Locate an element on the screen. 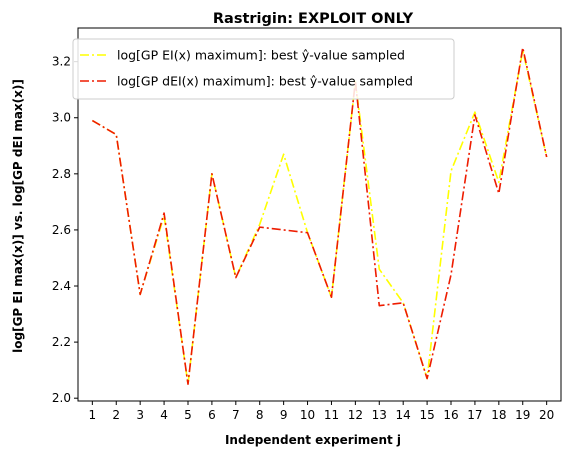 The image size is (571, 459). x-tick-label: 5 is located at coordinates (188, 415).